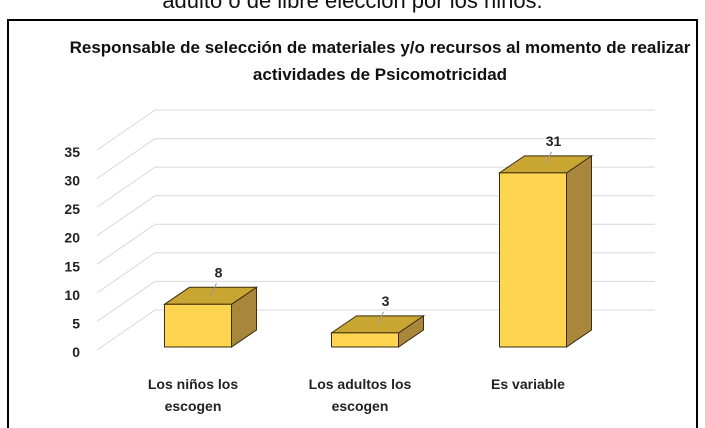  What do you see at coordinates (386, 301) in the screenshot?
I see `value-label: 3` at bounding box center [386, 301].